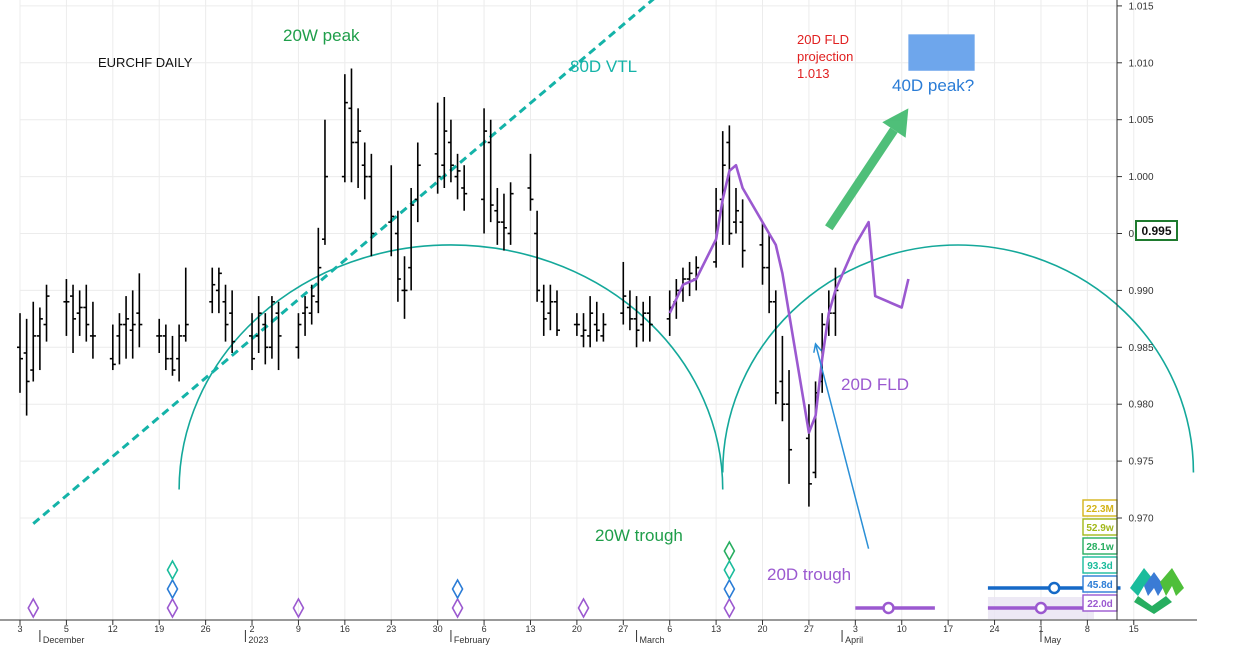 Image resolution: width=1249 pixels, height=651 pixels. Describe the element at coordinates (1100, 509) in the screenshot. I see `cycle-legend-label: 22.3M` at that location.